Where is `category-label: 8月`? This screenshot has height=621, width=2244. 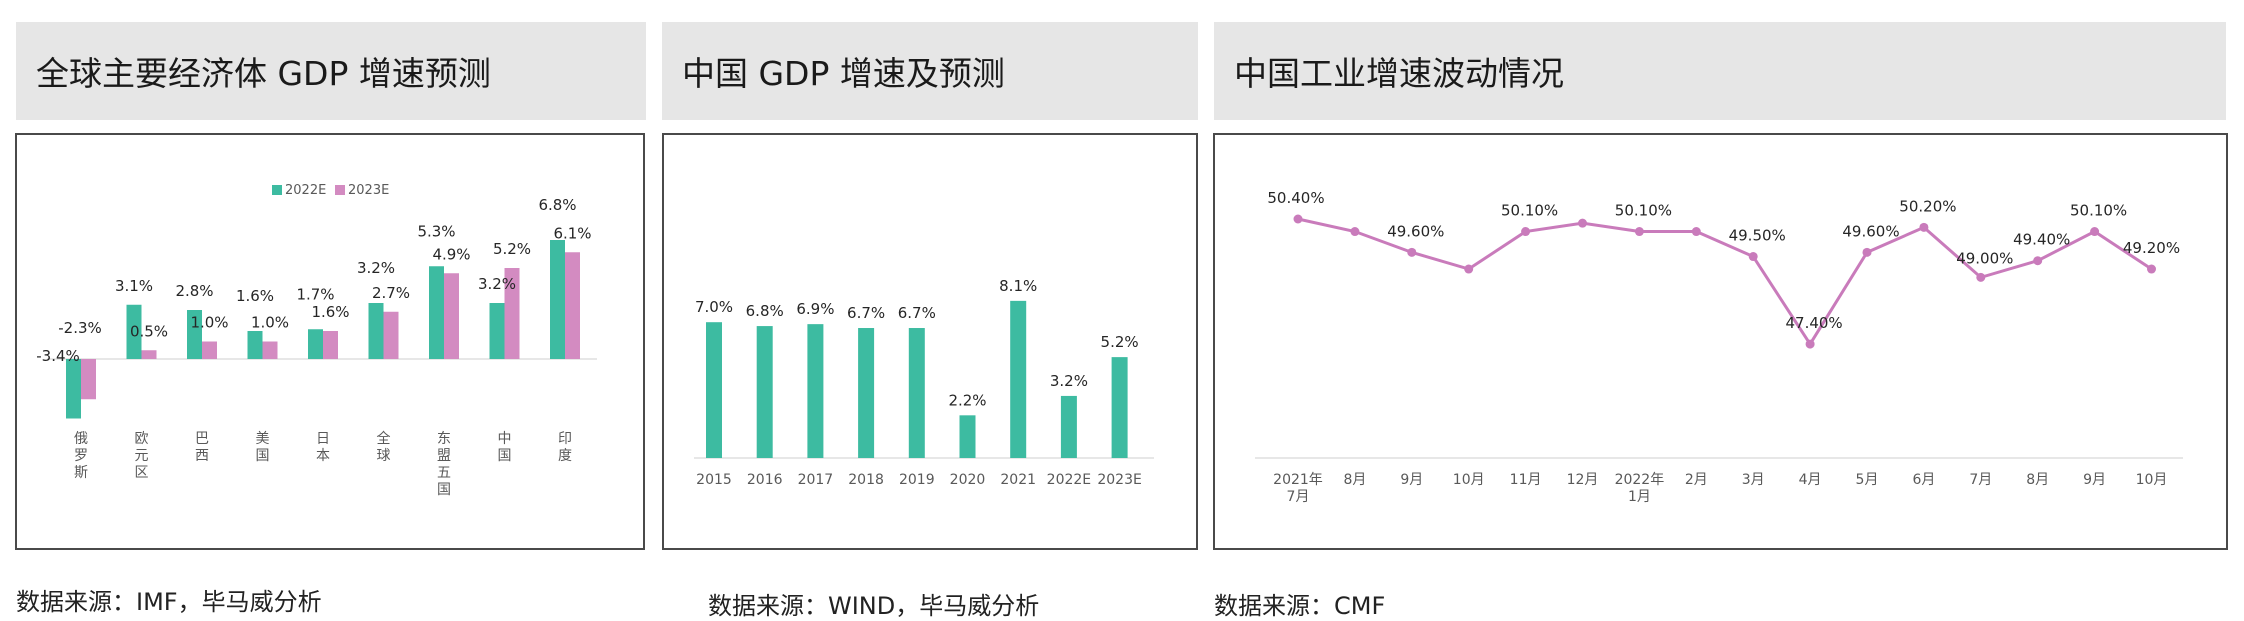 category-label: 8月 is located at coordinates (2037, 480).